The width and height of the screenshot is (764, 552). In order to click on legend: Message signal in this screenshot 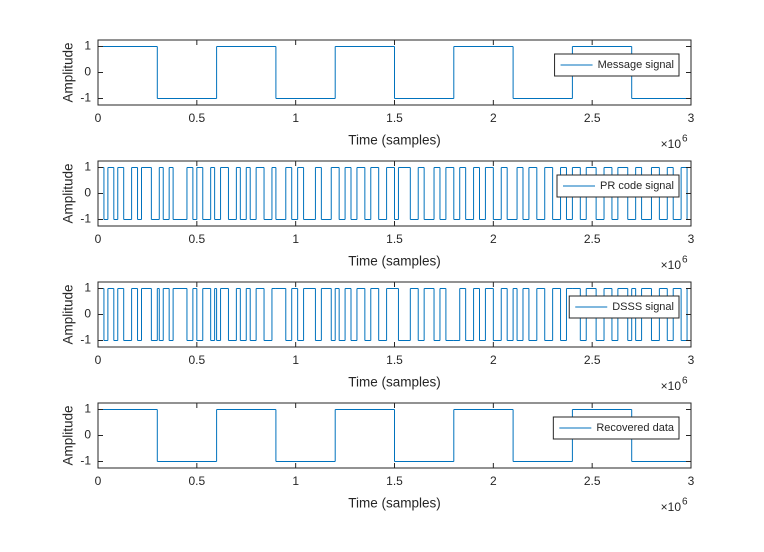, I will do `click(617, 65)`.